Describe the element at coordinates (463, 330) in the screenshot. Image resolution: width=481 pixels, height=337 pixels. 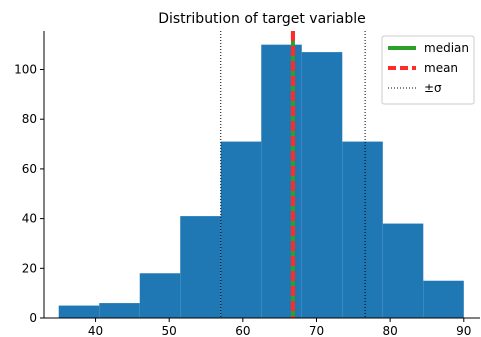
I see `x-tick-label: 90` at that location.